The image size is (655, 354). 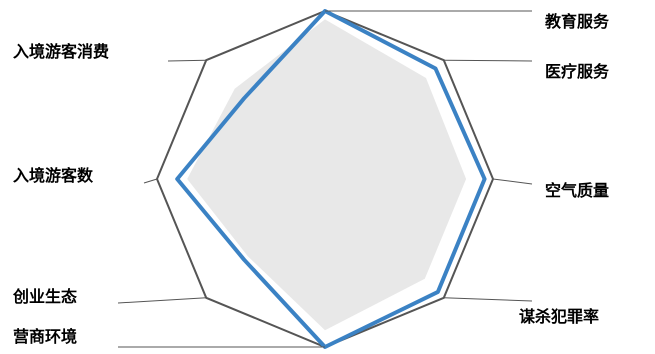 What do you see at coordinates (577, 21) in the screenshot?
I see `axis-label: 教育服务` at bounding box center [577, 21].